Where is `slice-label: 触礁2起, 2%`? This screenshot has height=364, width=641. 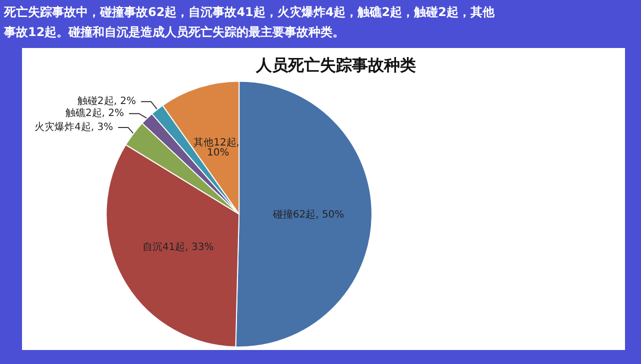
slice-label: 触礁2起, 2% is located at coordinates (94, 113).